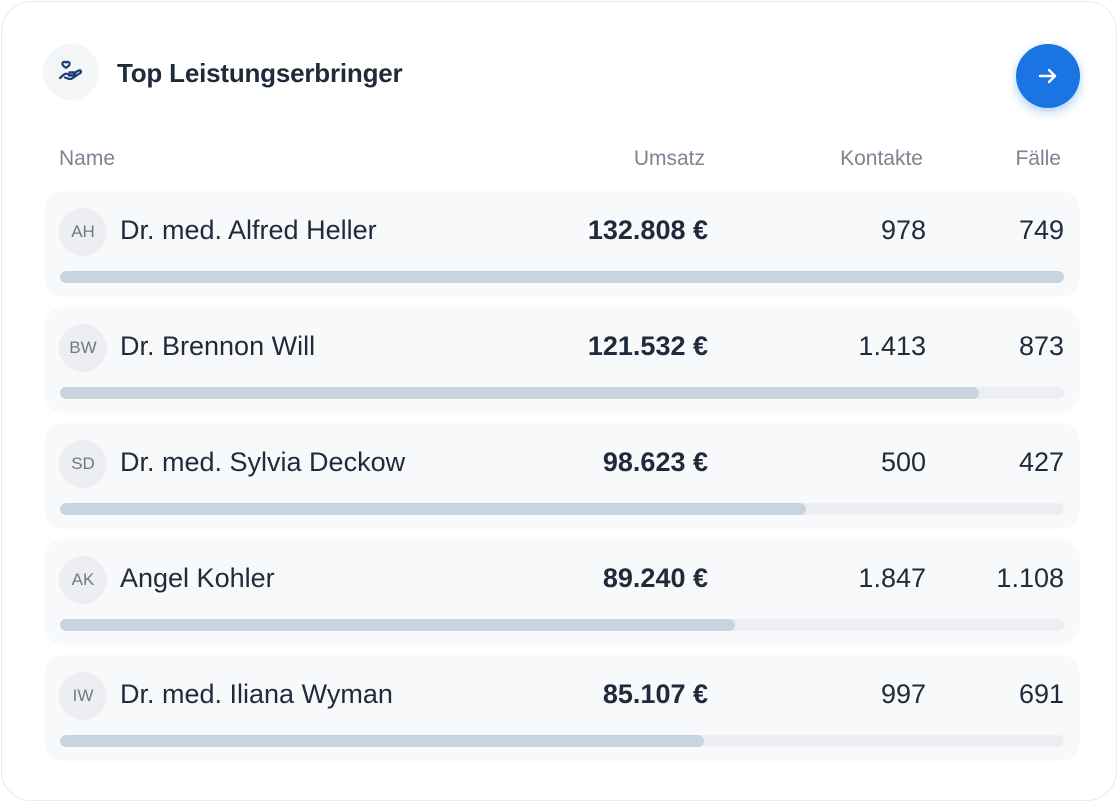 This screenshot has height=804, width=1120. I want to click on avatar: BW, so click(83, 348).